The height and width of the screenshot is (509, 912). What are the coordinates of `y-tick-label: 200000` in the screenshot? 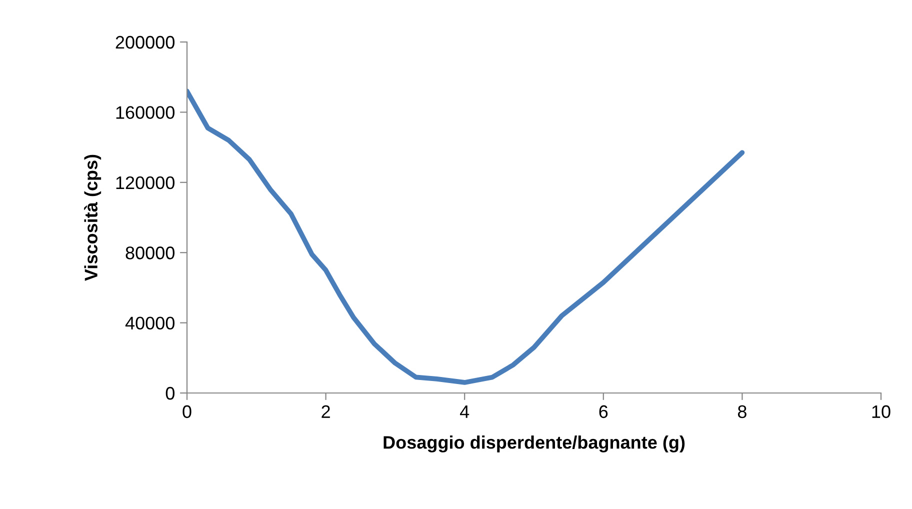 It's located at (145, 42).